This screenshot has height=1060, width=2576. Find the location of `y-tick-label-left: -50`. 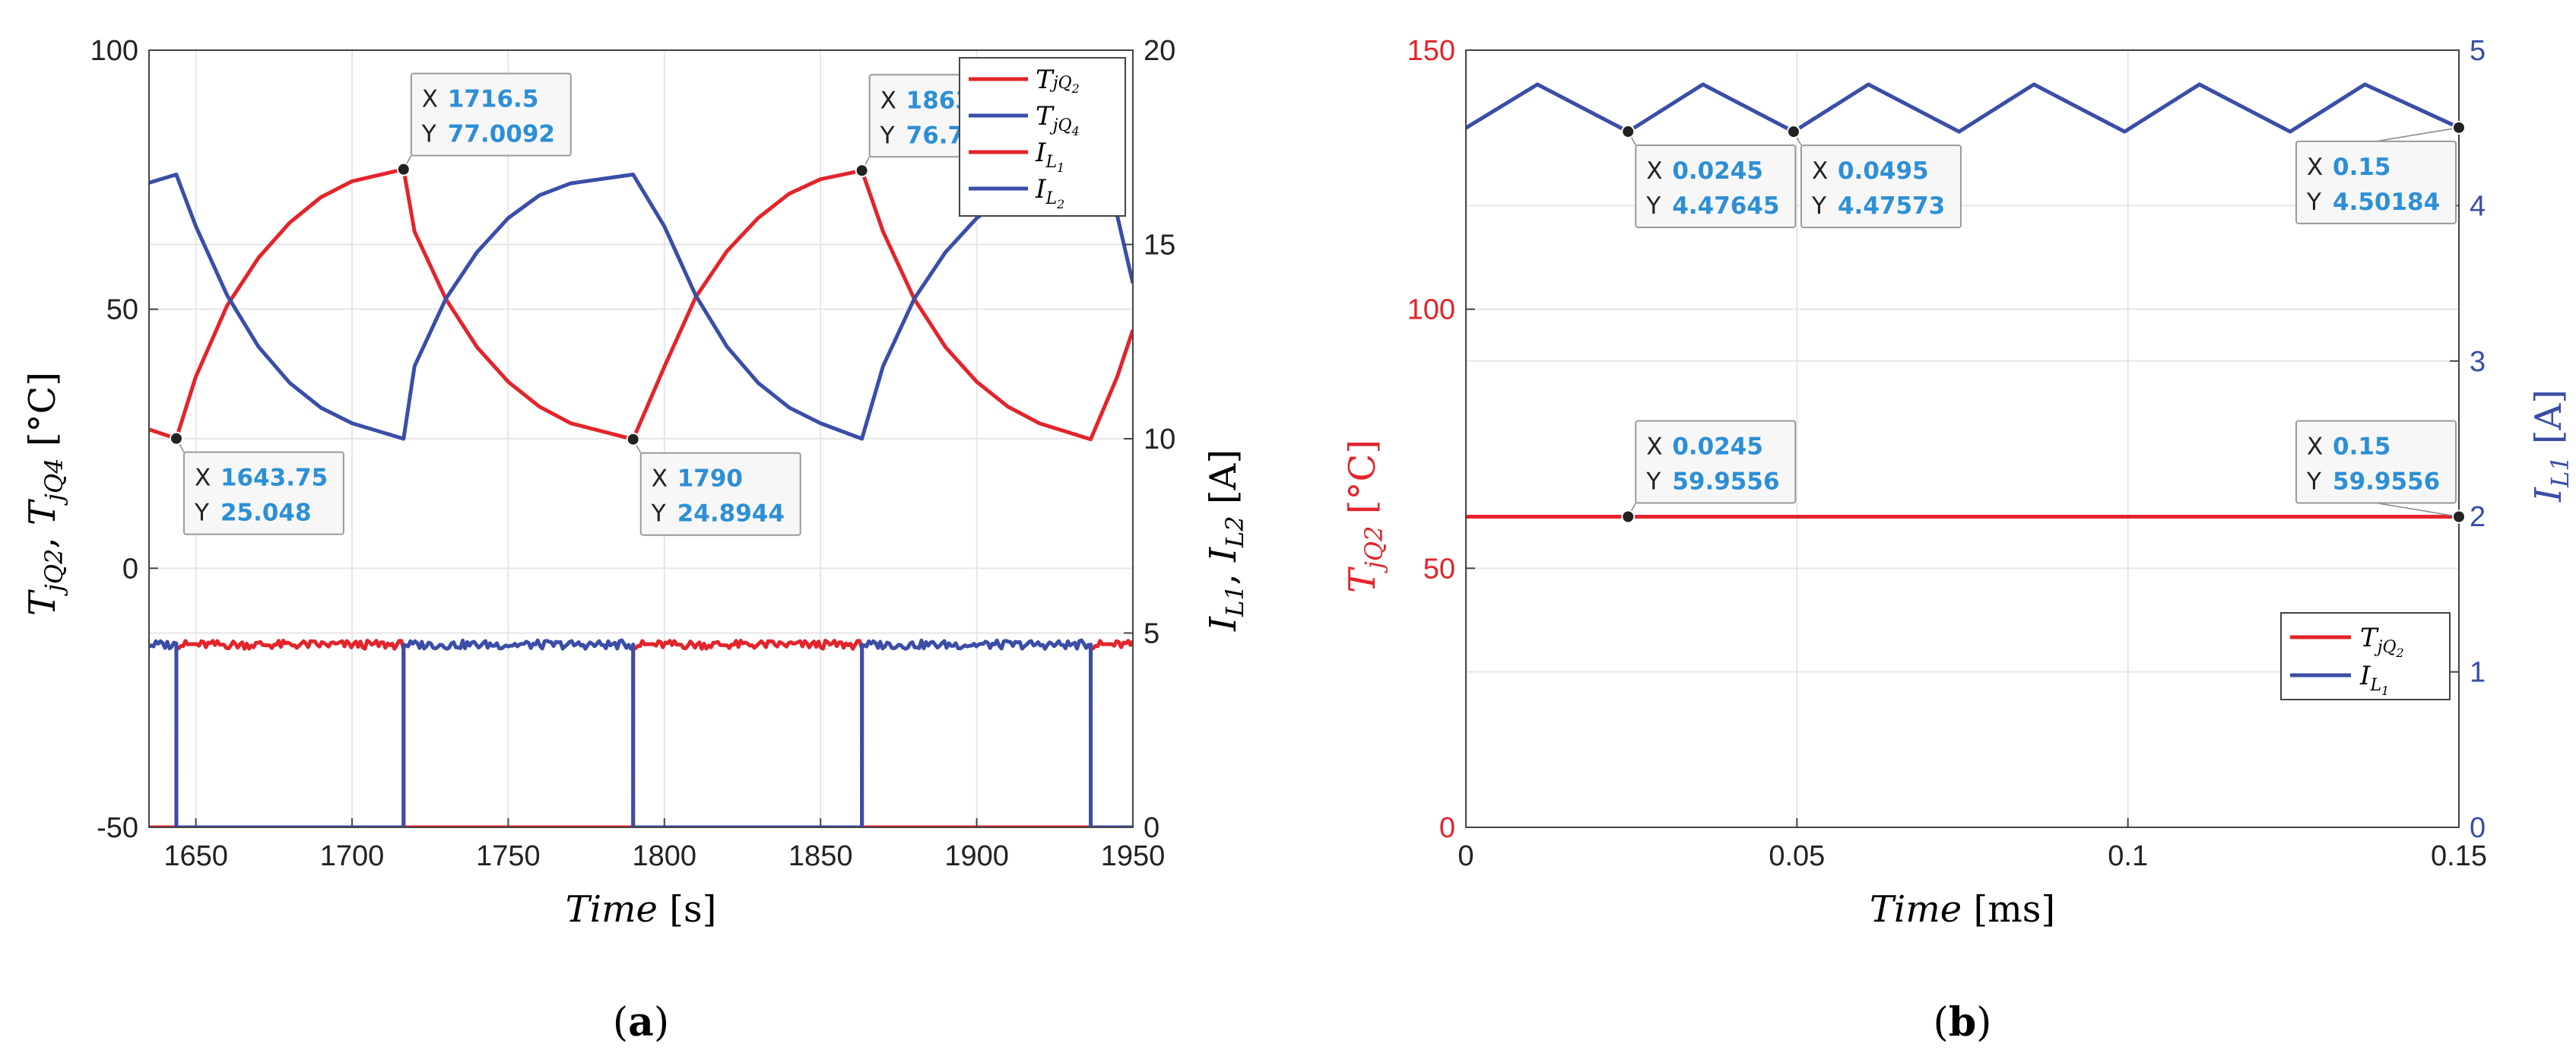

y-tick-label-left: -50 is located at coordinates (117, 828).